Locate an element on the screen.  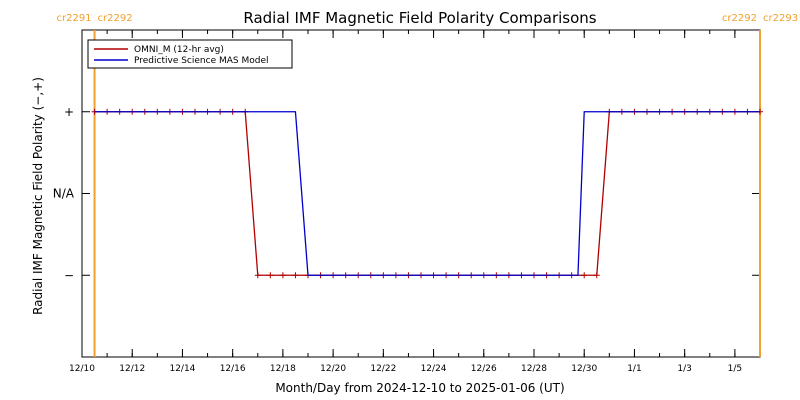
x-tick-label: 12/30 is located at coordinates (584, 369).